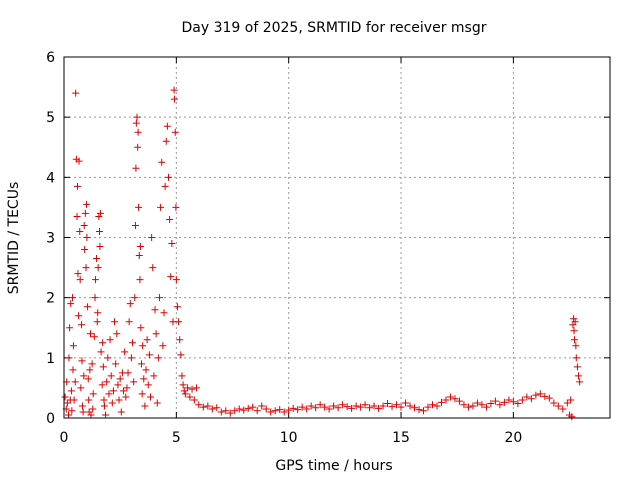 This screenshot has height=480, width=640. Describe the element at coordinates (50, 299) in the screenshot. I see `y-tick-label: 2` at that location.